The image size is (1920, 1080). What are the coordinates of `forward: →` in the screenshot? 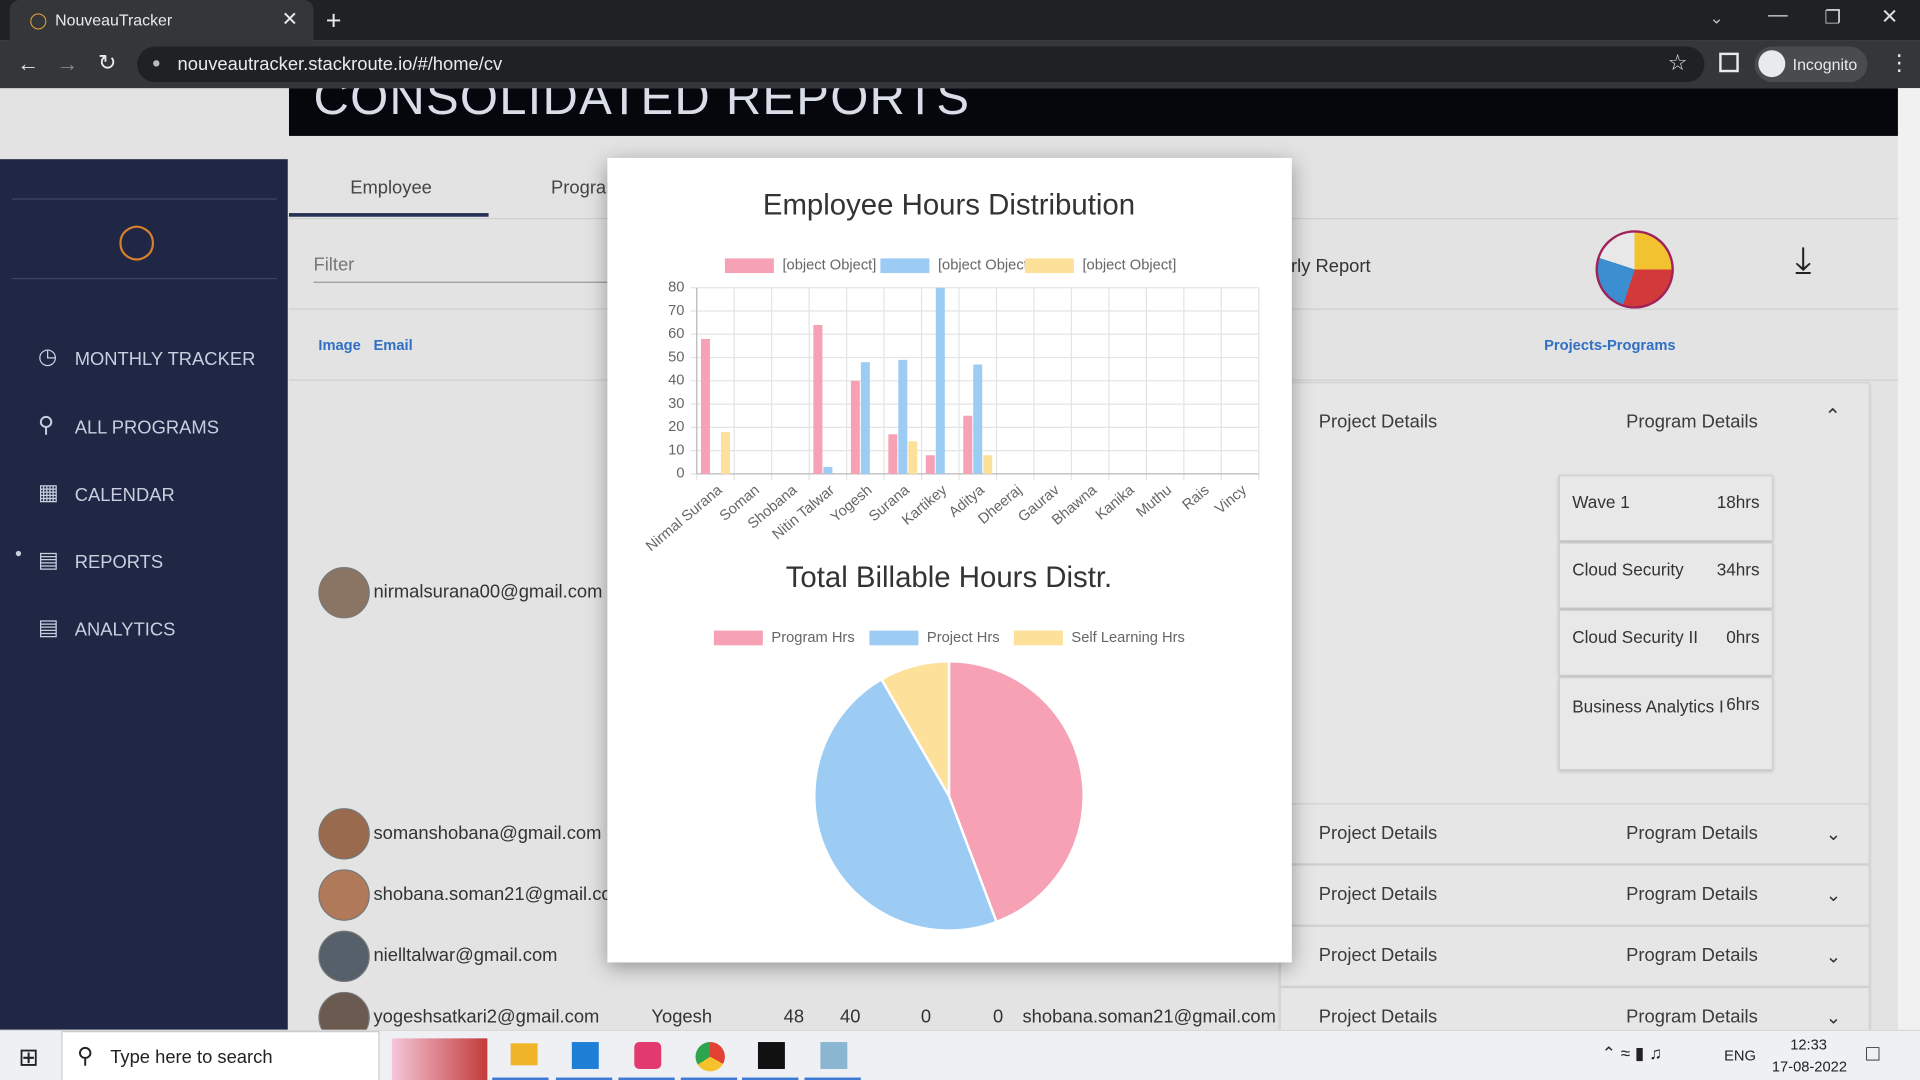 It's located at (67, 63).